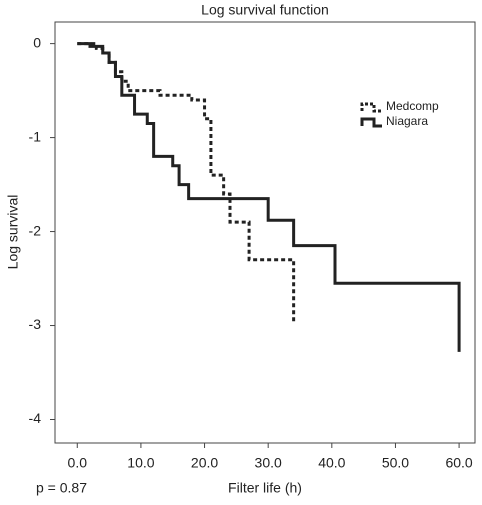 This screenshot has width=482, height=505. I want to click on legend-label: Medcomp, so click(412, 106).